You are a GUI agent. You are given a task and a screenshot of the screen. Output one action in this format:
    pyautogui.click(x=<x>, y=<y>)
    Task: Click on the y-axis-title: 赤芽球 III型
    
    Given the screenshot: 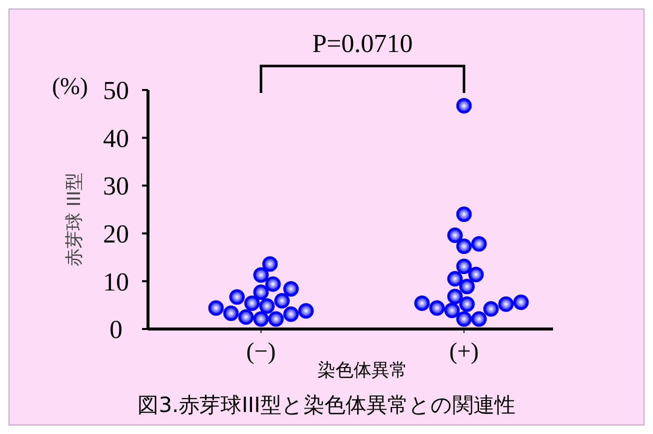 What is the action you would take?
    pyautogui.click(x=74, y=219)
    